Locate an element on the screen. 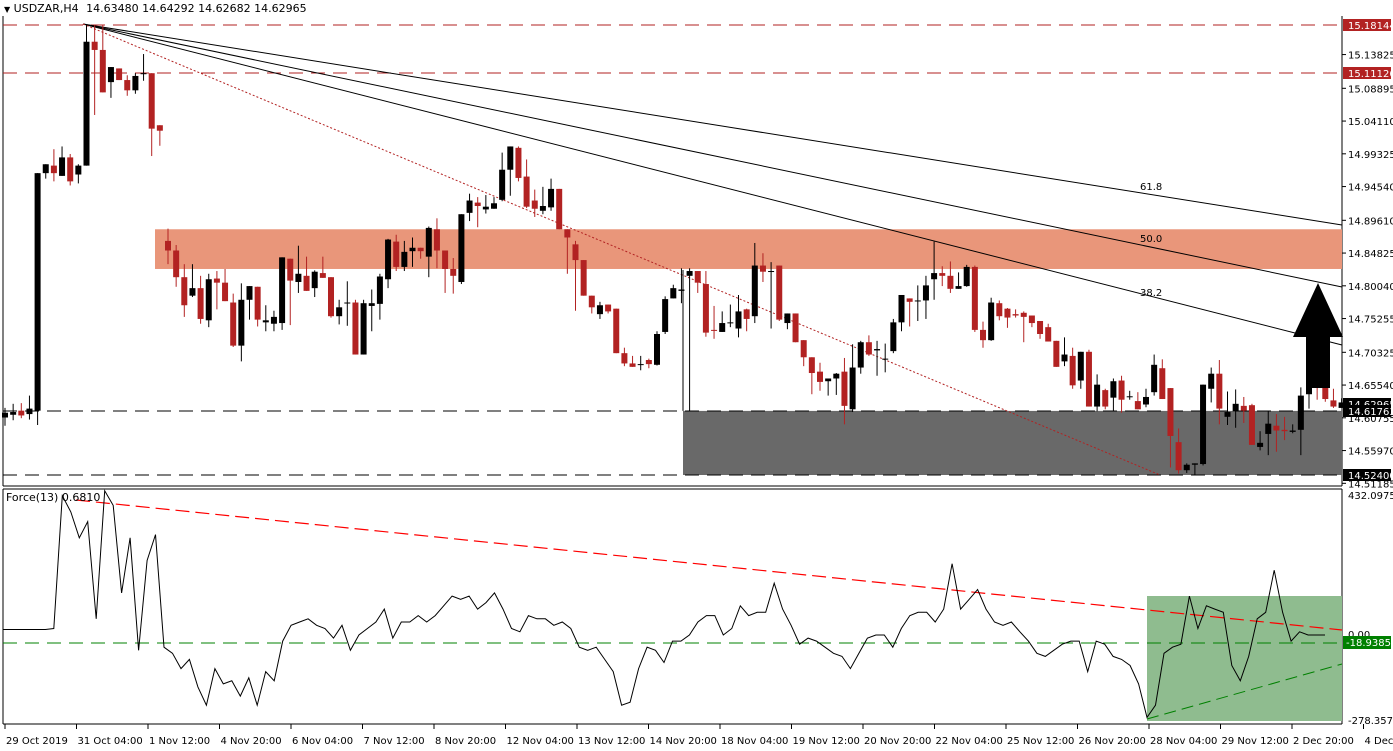  time-tick-label: 28 Nov 04:00 is located at coordinates (1183, 741).